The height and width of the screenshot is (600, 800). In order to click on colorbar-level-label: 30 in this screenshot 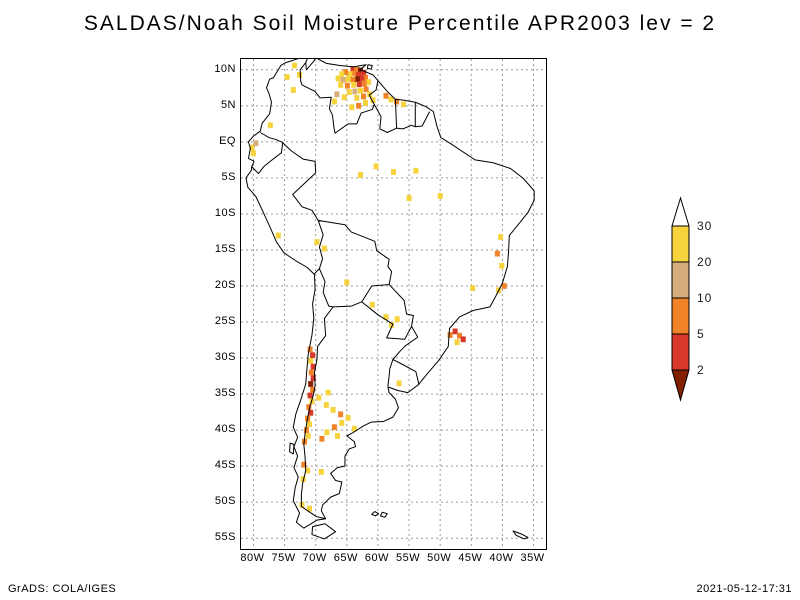, I will do `click(704, 226)`.